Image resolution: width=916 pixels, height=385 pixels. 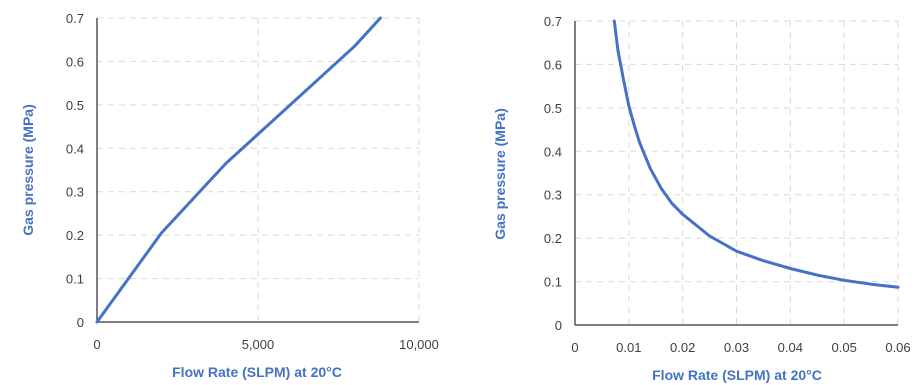 I want to click on x-tick-label: 0.05, so click(x=844, y=347).